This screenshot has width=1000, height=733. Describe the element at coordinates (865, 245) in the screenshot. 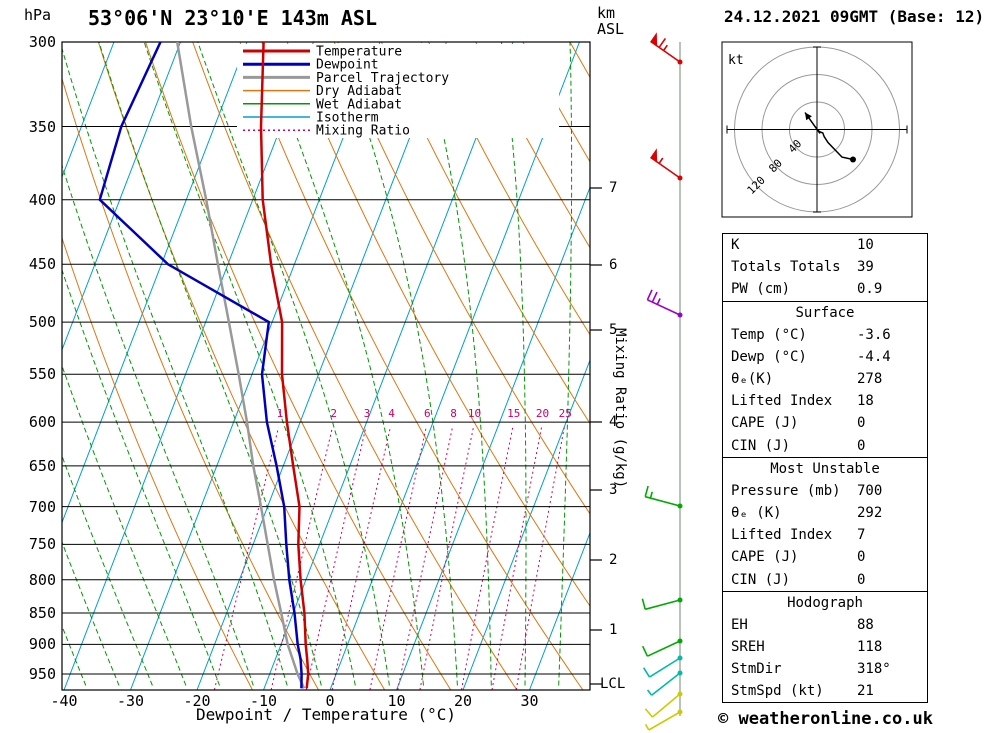

I see `stat-value: 10` at that location.